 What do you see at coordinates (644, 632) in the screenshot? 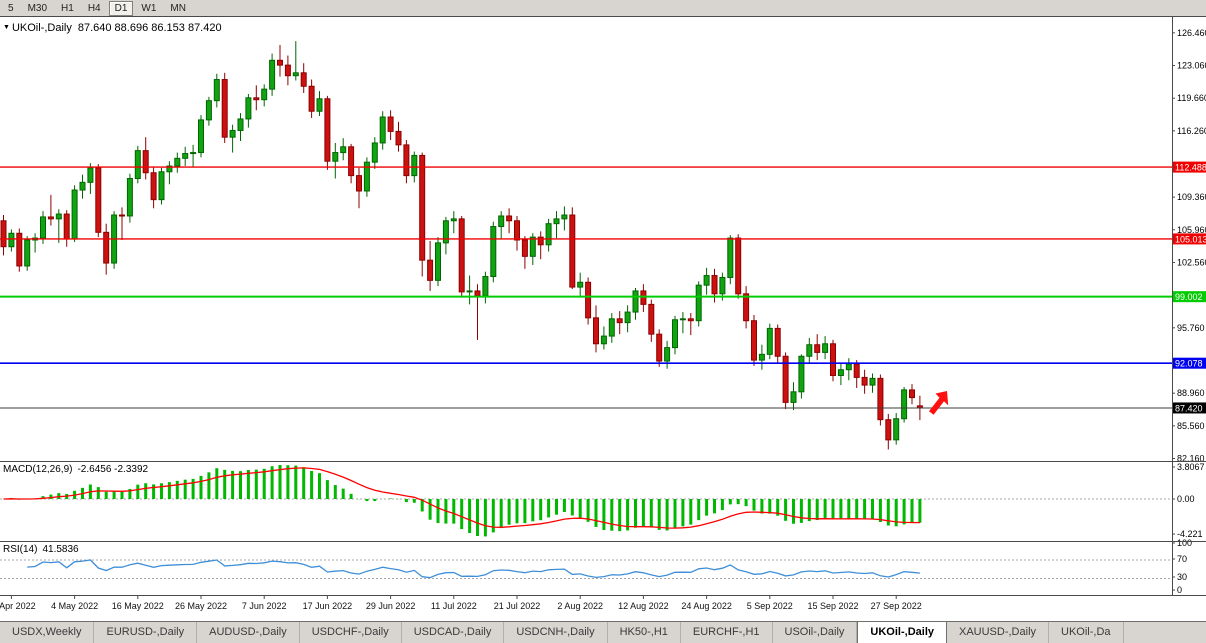
I see `chart-tab-6: HK50-,H1` at bounding box center [644, 632].